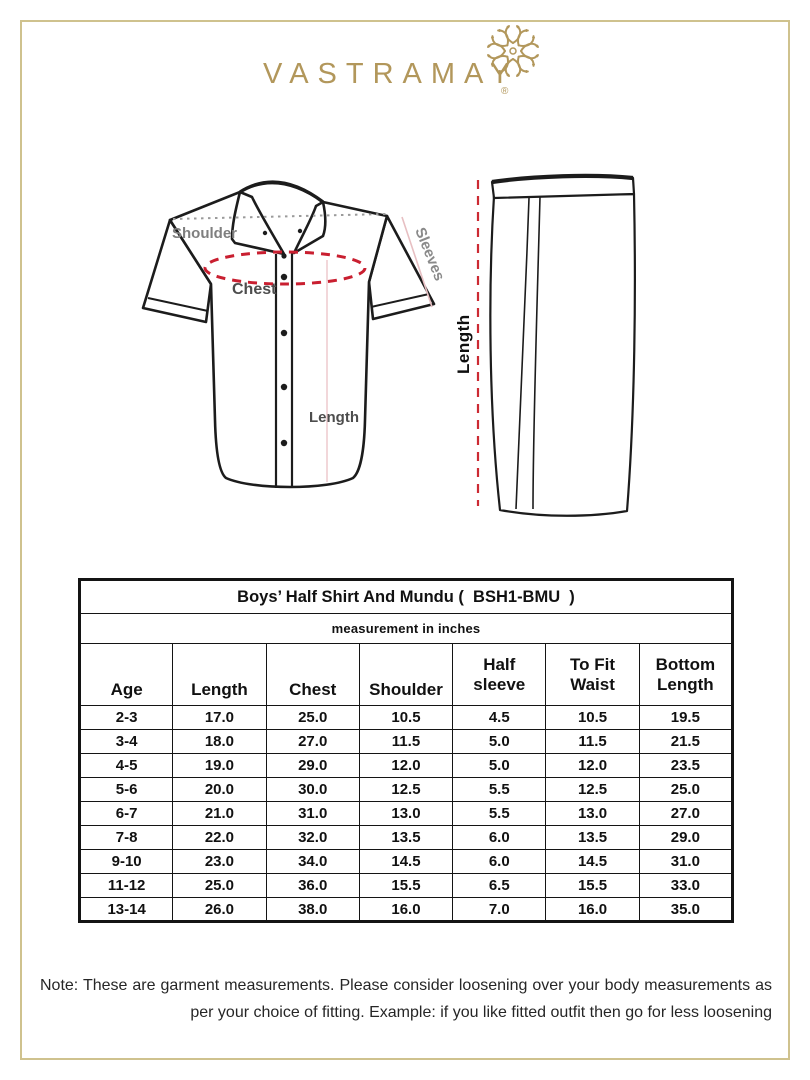  What do you see at coordinates (334, 417) in the screenshot?
I see `shirt-length-label: Length` at bounding box center [334, 417].